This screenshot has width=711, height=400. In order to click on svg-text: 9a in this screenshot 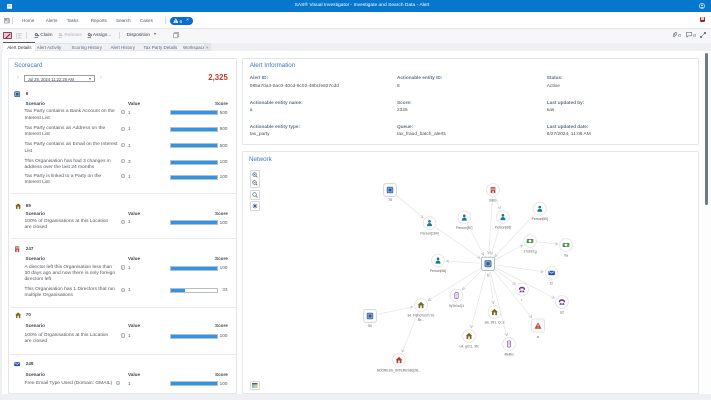, I will do `click(566, 256)`.